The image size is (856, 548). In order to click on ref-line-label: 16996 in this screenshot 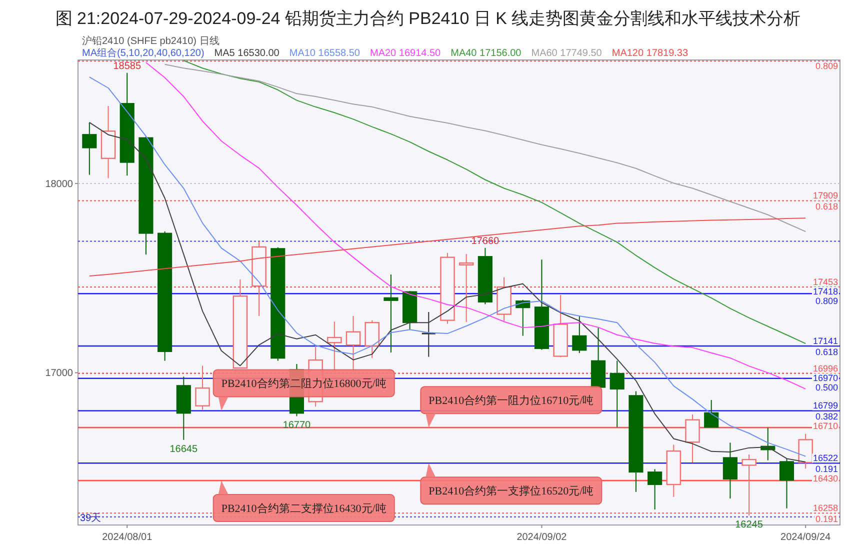, I will do `click(825, 368)`.